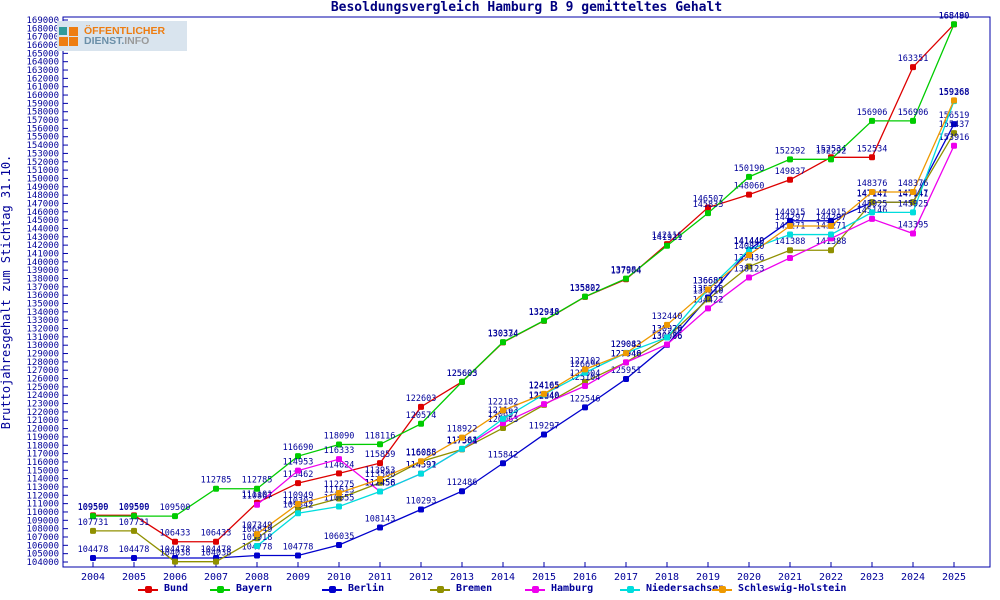 Image resolution: width=1000 pixels, height=600 pixels. Describe the element at coordinates (42, 113) in the screenshot. I see `svg-text: 158000` at that location.